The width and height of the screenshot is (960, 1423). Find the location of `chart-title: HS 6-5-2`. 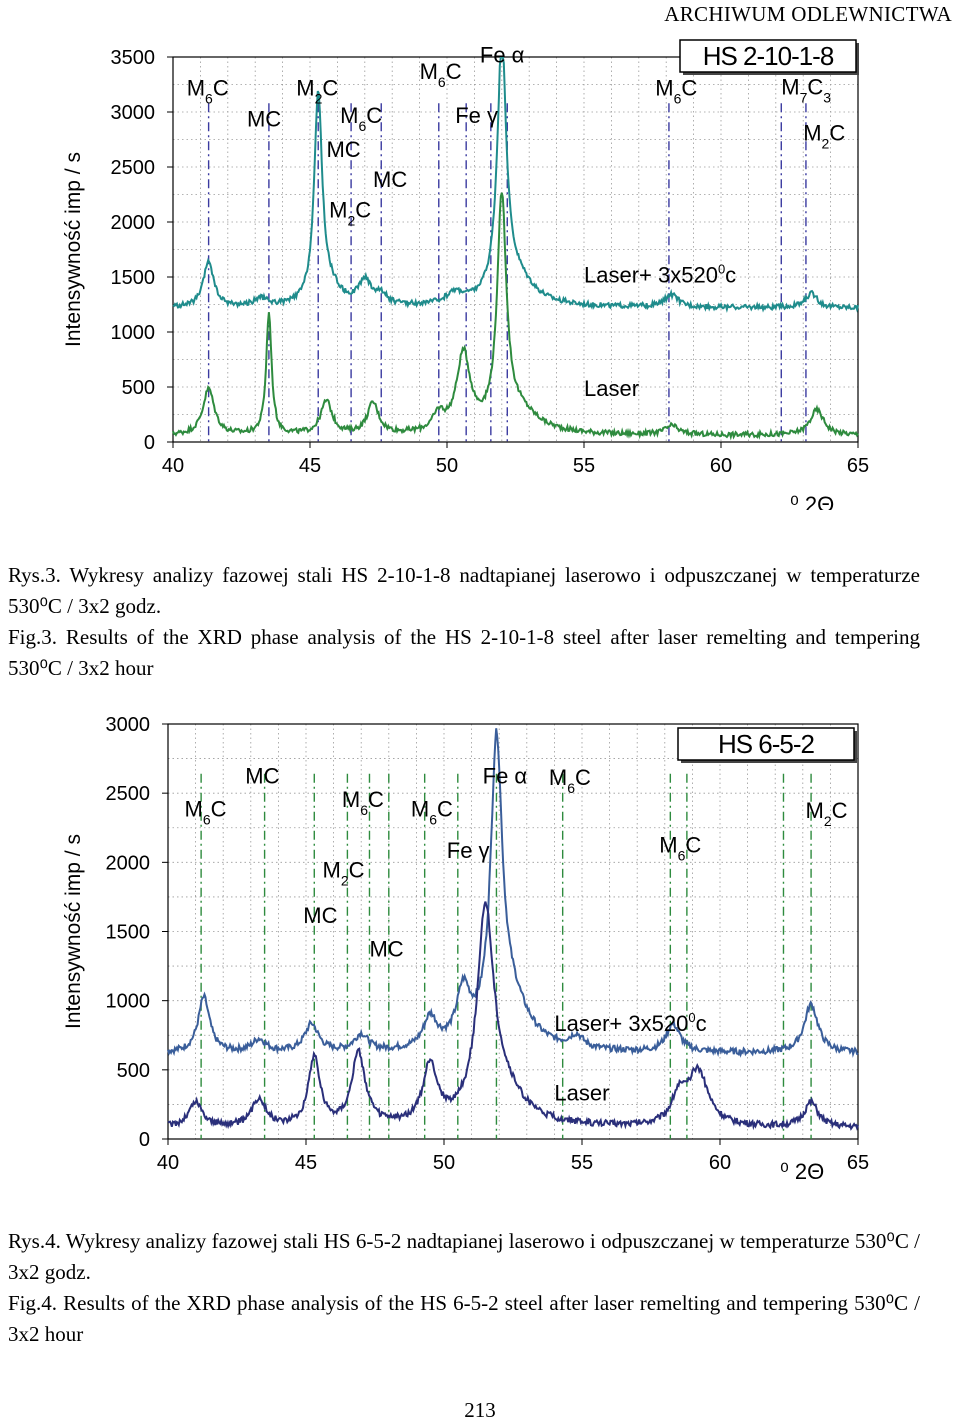

chart-title: HS 6-5-2 is located at coordinates (766, 744).